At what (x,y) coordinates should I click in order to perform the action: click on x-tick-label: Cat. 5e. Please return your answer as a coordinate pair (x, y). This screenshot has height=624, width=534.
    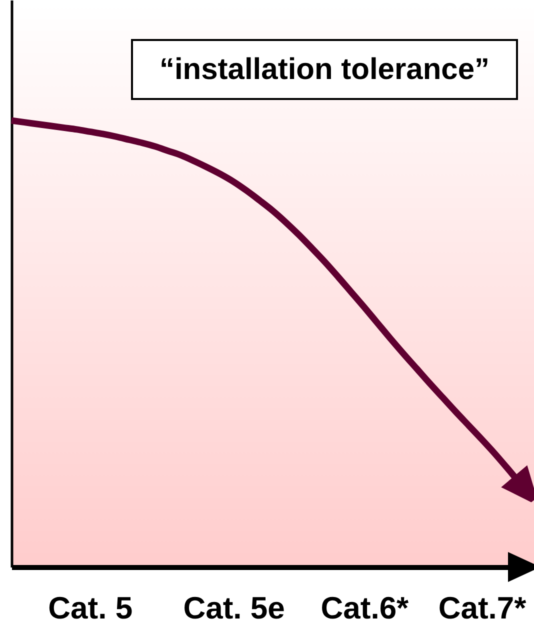
    Looking at the image, I should click on (234, 607).